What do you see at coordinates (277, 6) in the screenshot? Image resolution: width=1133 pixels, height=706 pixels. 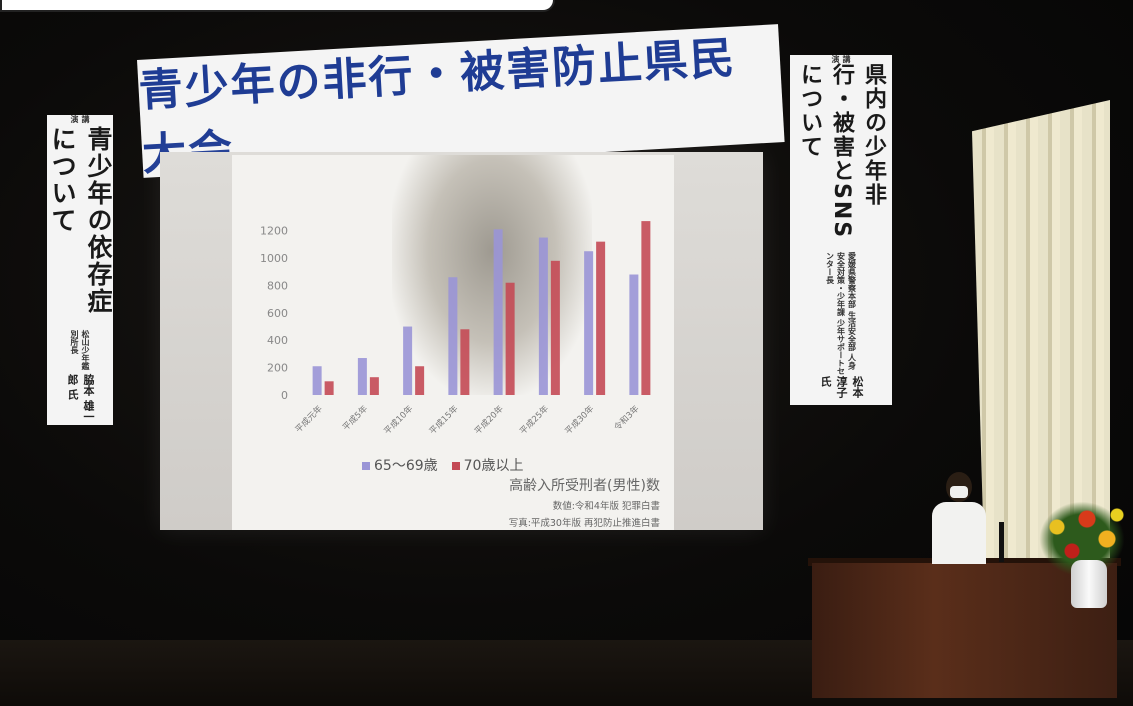 I see `overlay-tab` at bounding box center [277, 6].